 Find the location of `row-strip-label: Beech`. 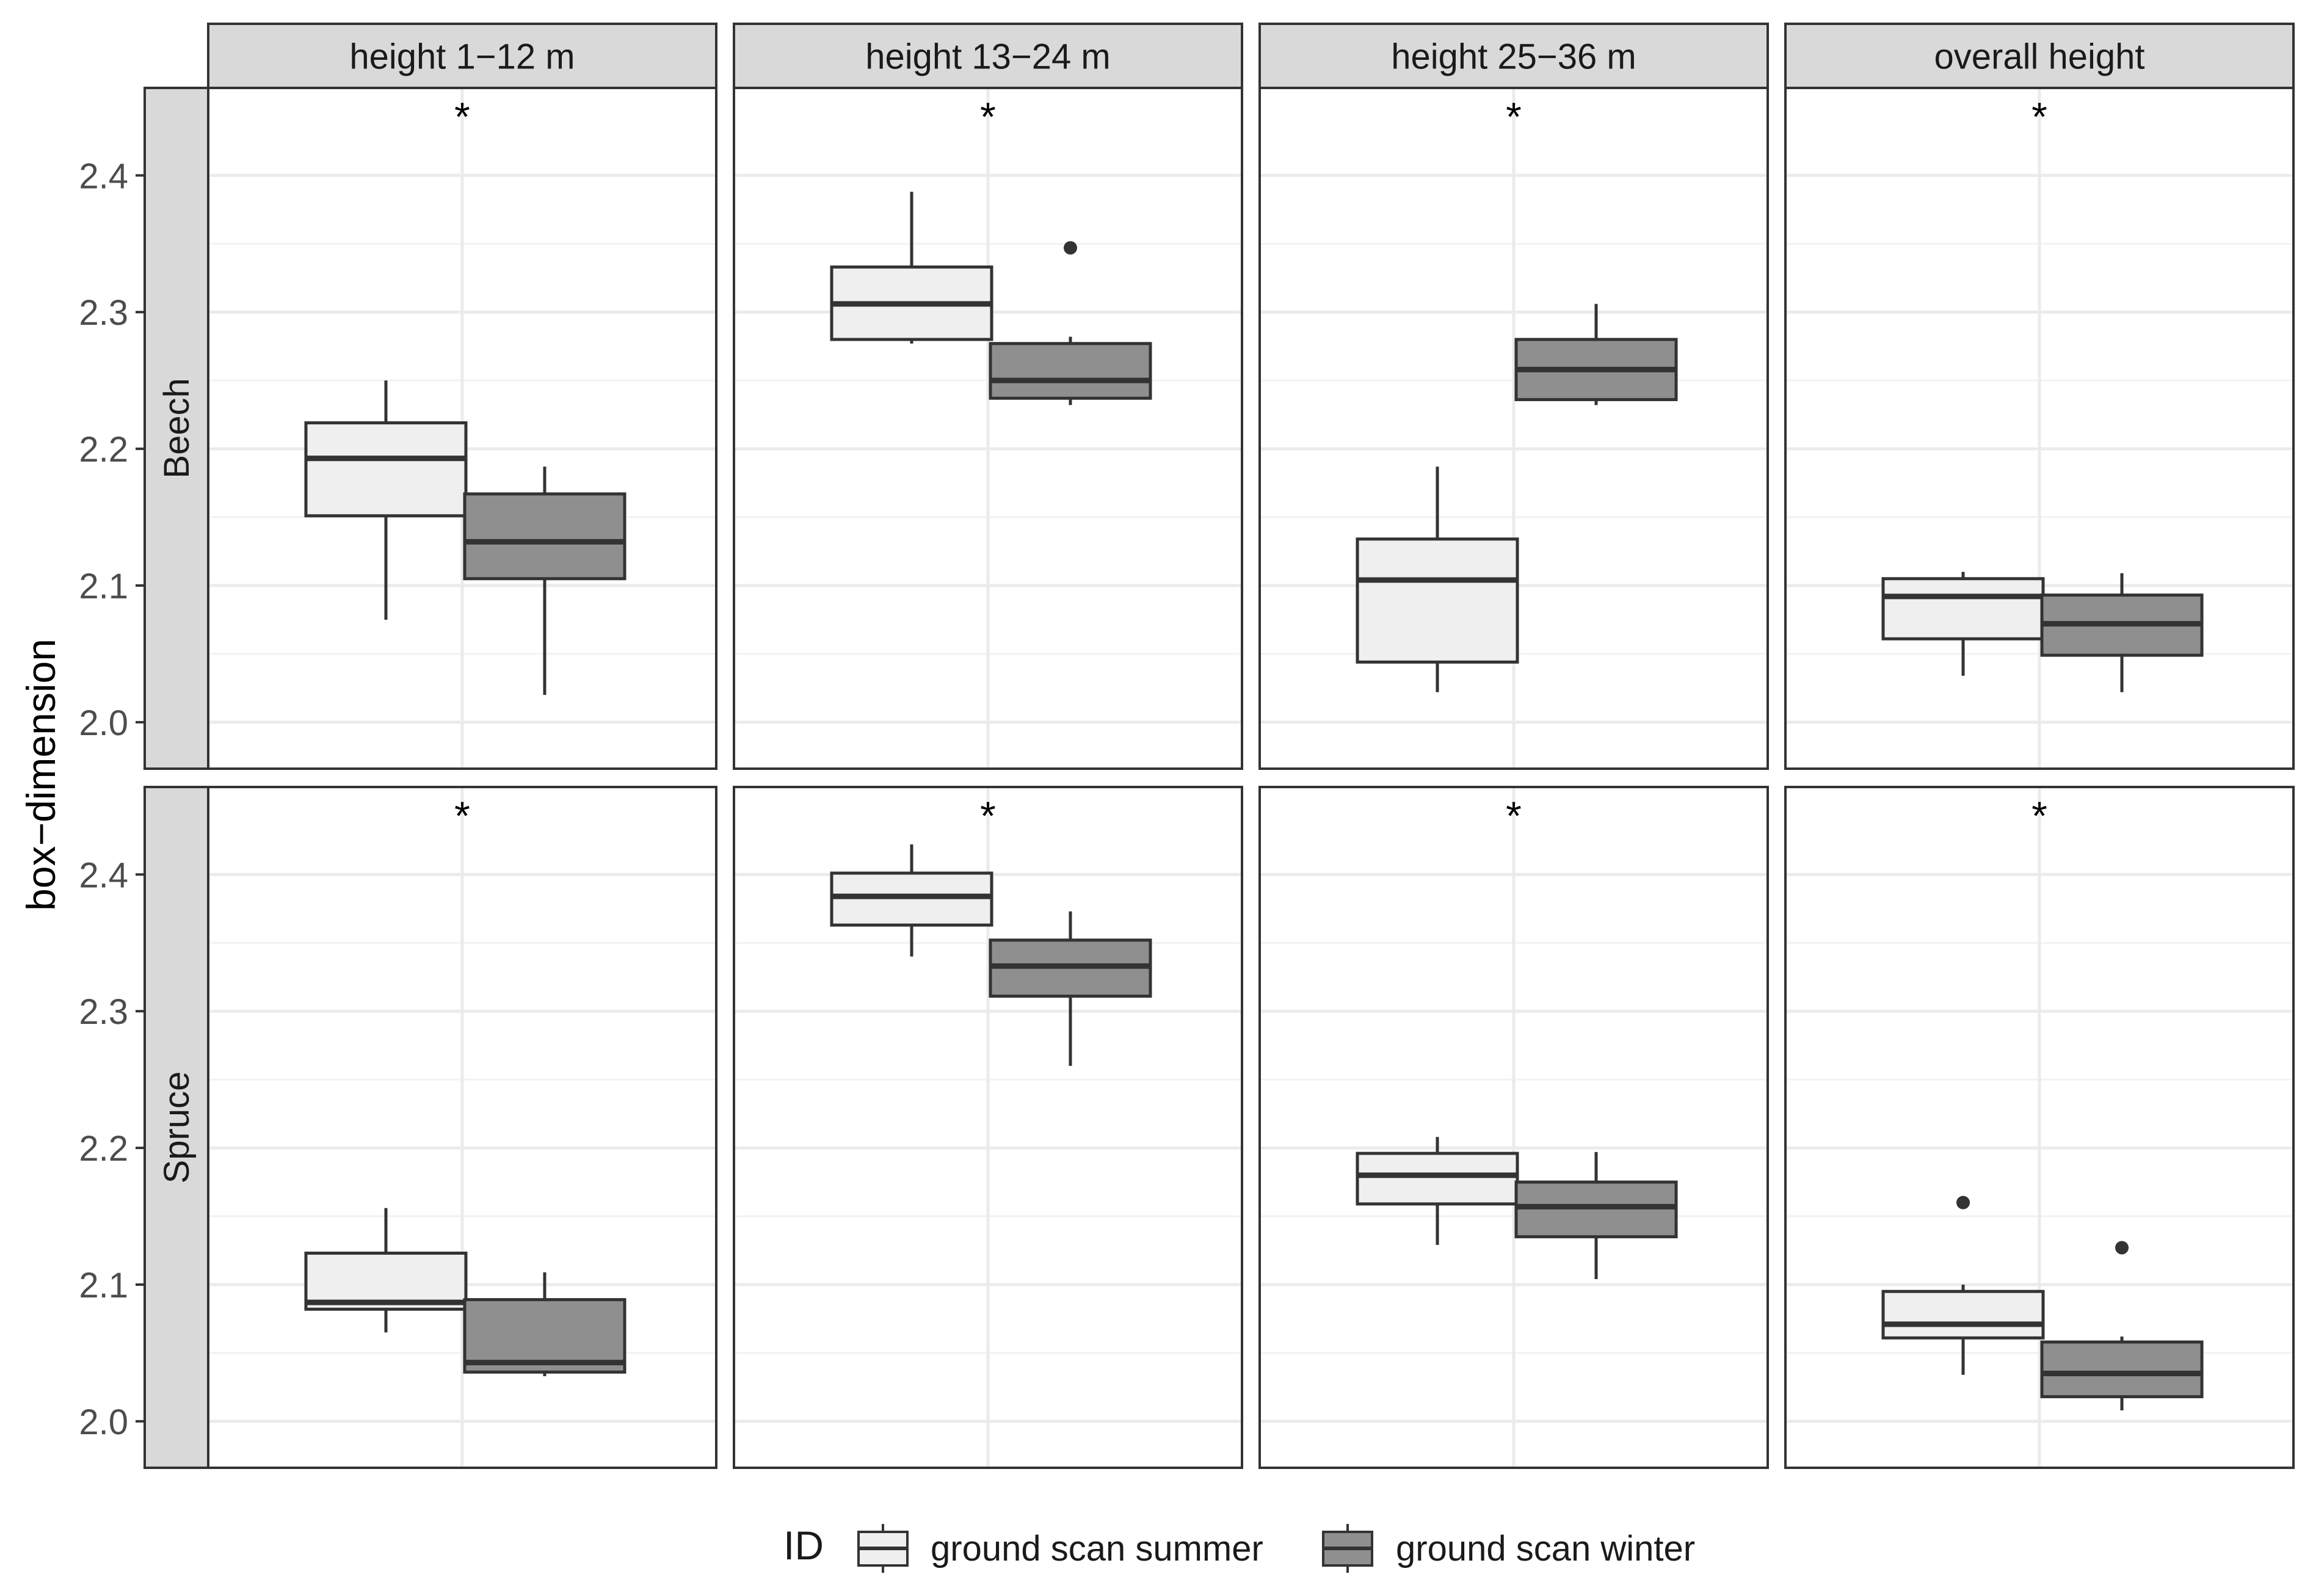

row-strip-label: Beech is located at coordinates (177, 428).